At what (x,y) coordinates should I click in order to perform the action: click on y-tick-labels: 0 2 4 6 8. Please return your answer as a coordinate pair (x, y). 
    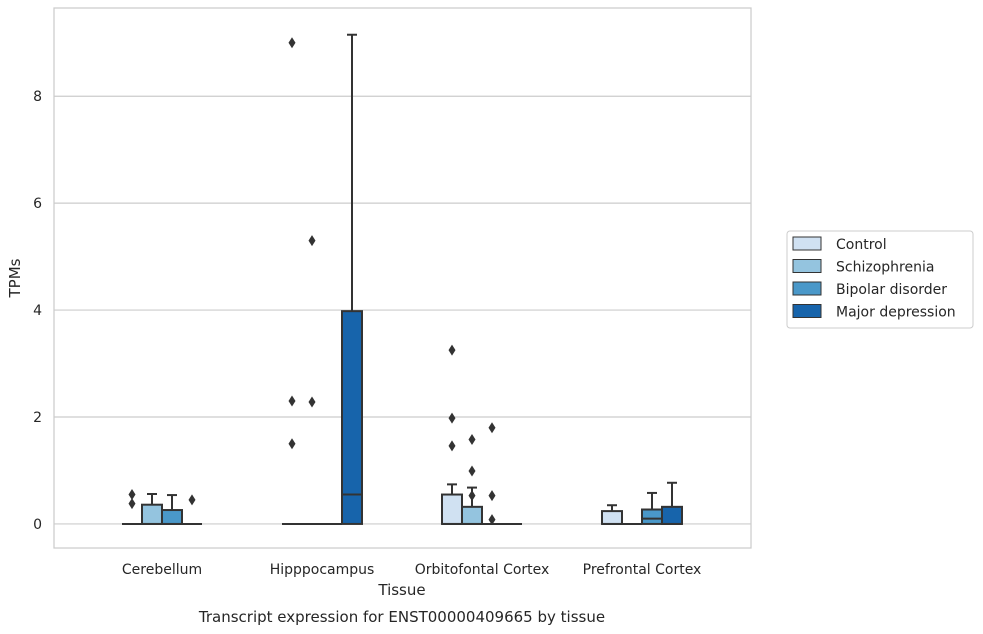
    Looking at the image, I should click on (37, 311).